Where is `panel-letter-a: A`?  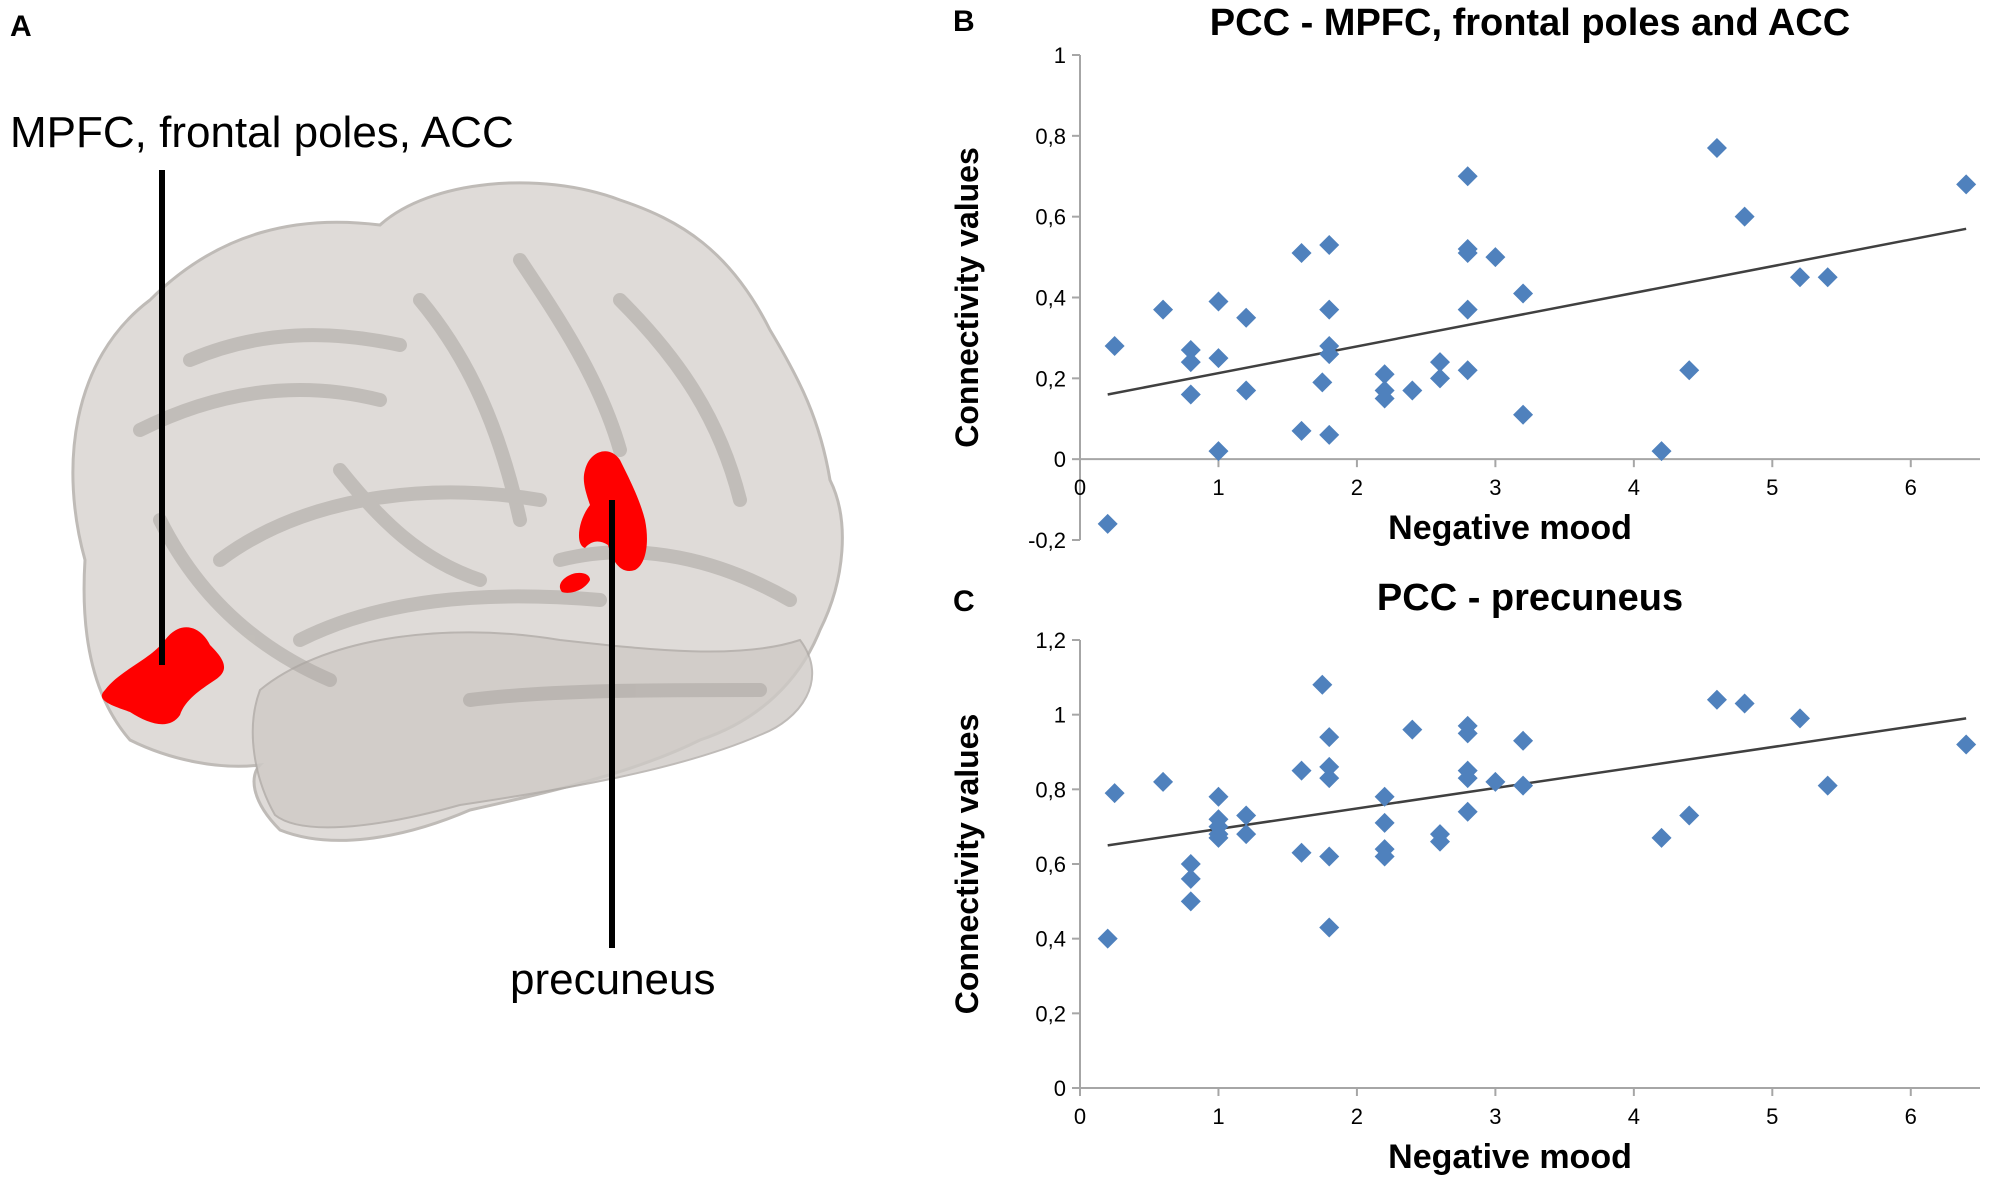 panel-letter-a: A is located at coordinates (21, 26).